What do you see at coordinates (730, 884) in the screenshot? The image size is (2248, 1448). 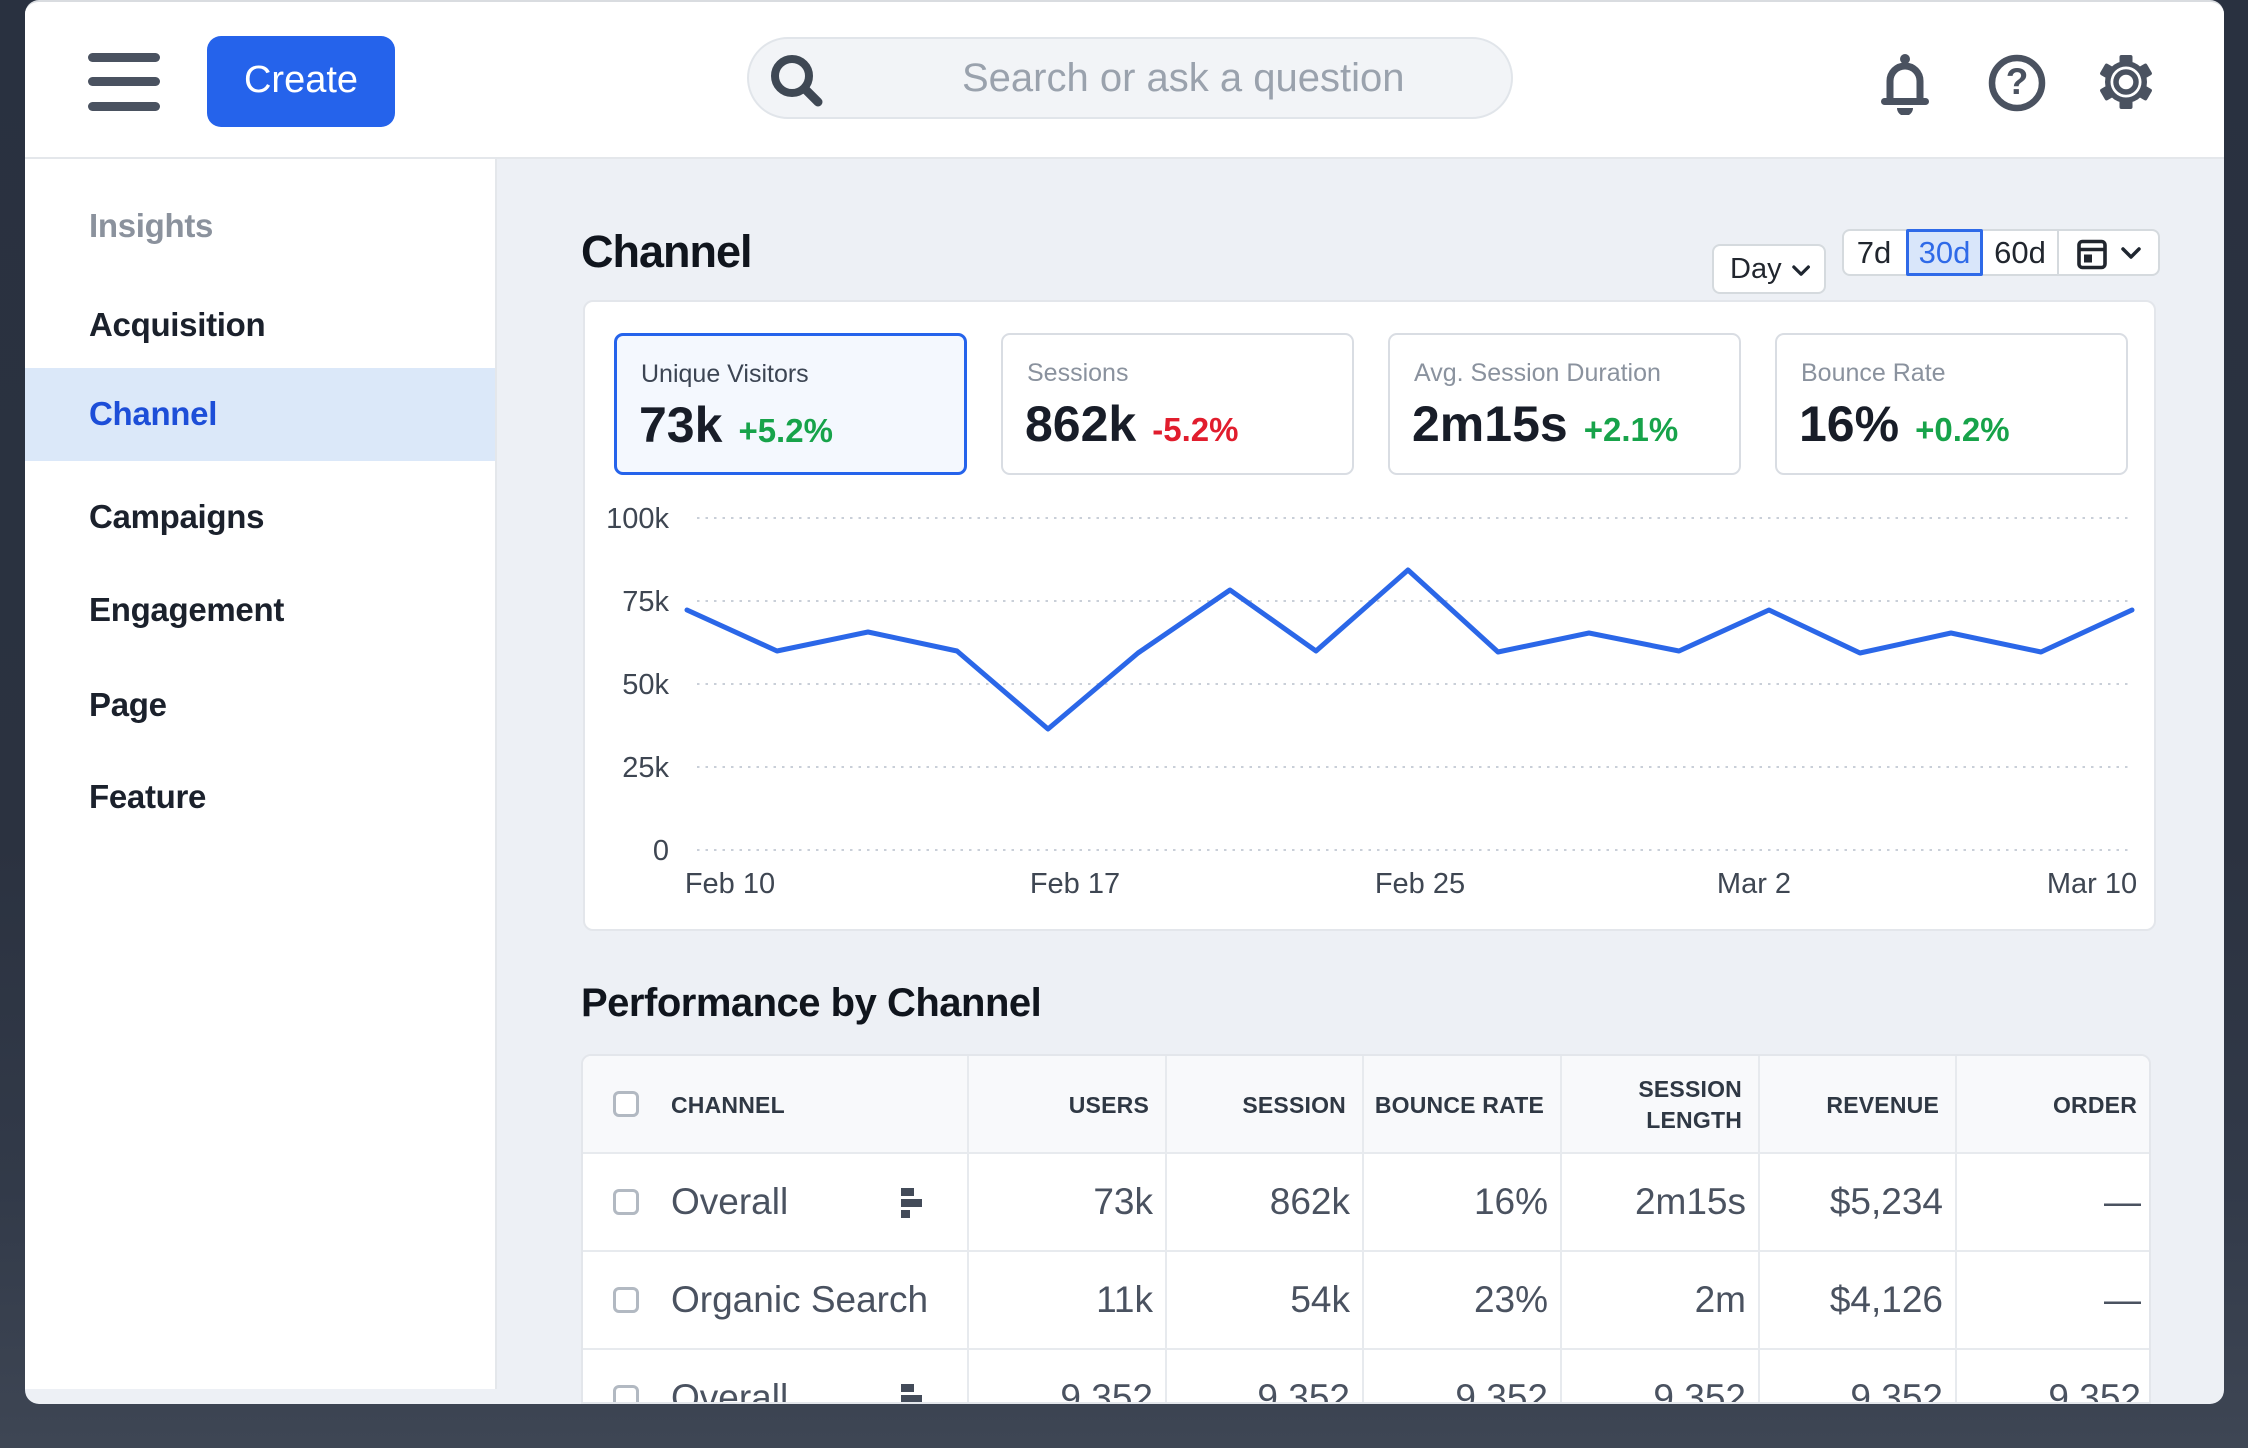 I see `svg-text: Feb 10` at bounding box center [730, 884].